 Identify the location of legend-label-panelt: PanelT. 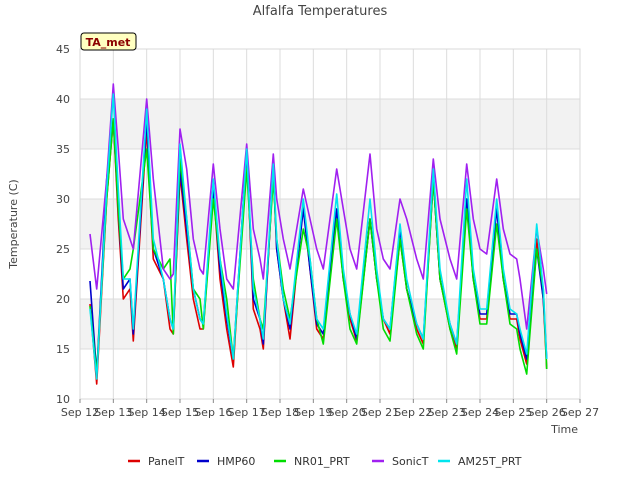
(166, 461).